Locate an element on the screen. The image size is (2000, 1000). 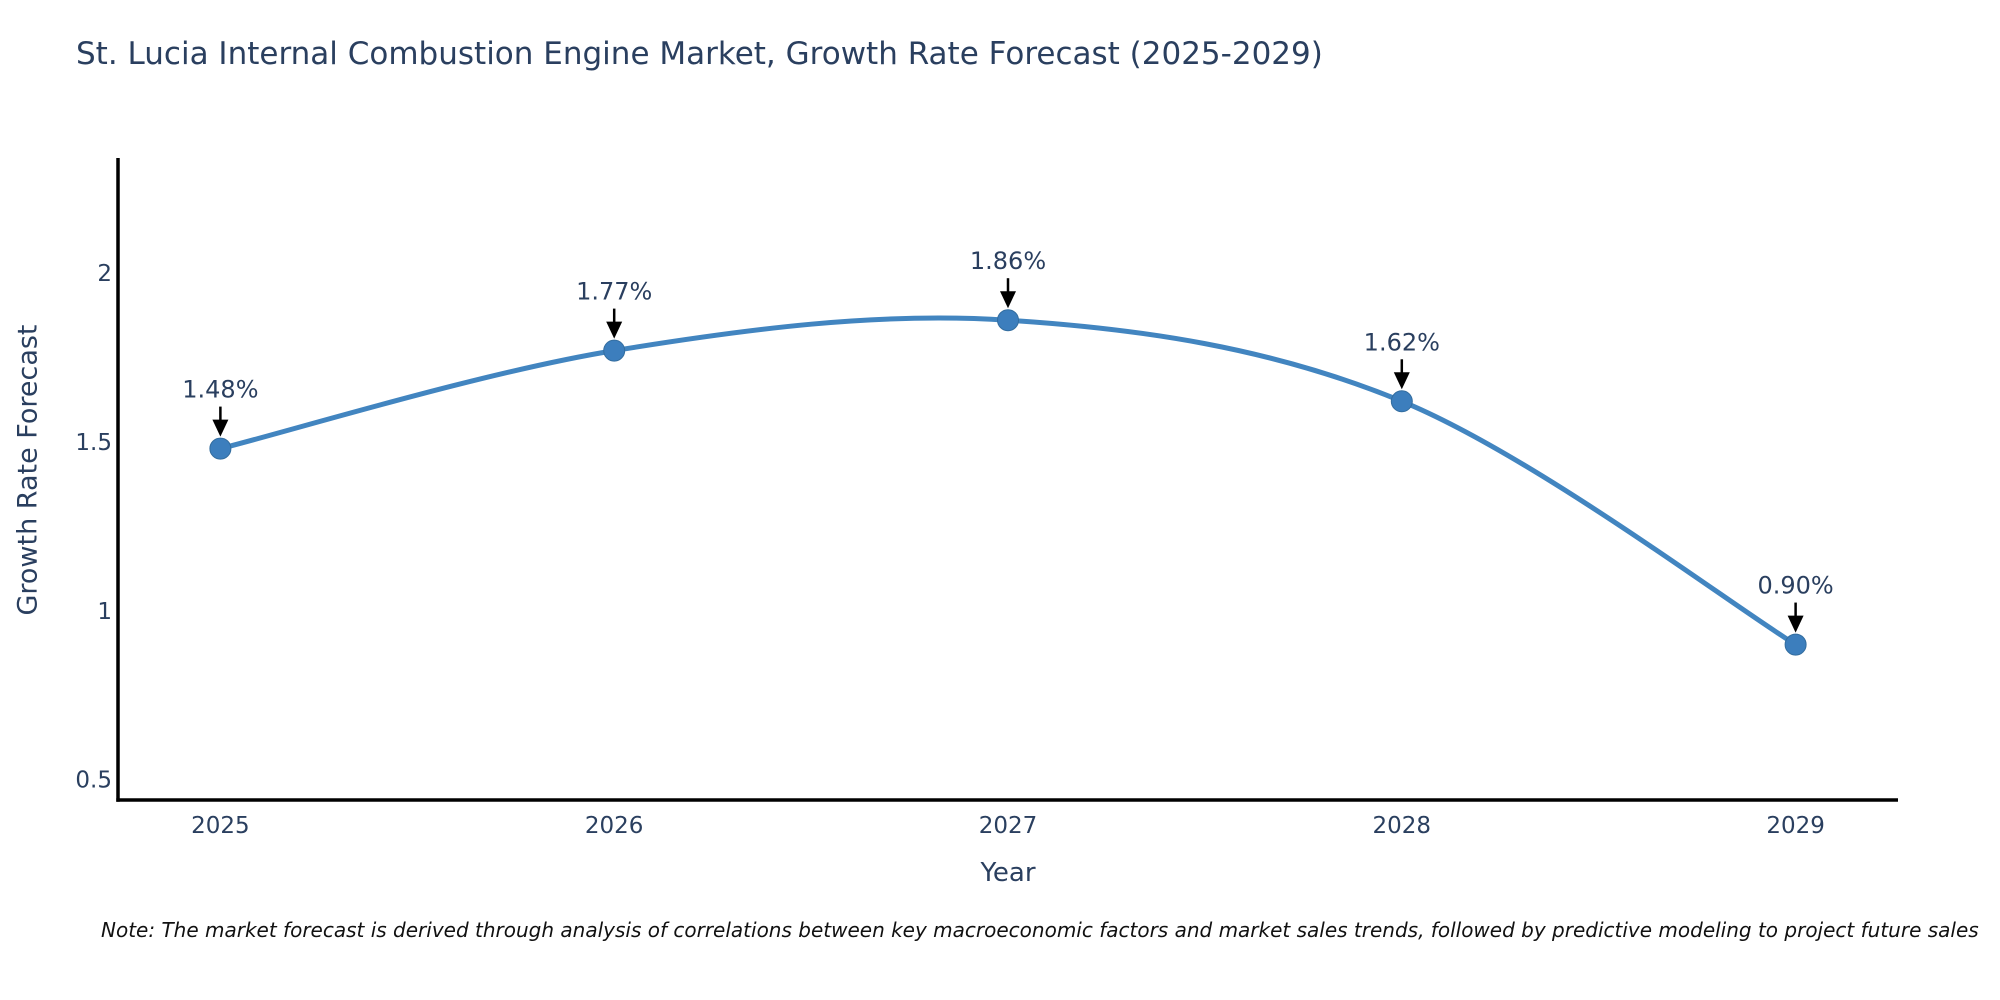
y-tick-label: 0.5 is located at coordinates (93, 781).